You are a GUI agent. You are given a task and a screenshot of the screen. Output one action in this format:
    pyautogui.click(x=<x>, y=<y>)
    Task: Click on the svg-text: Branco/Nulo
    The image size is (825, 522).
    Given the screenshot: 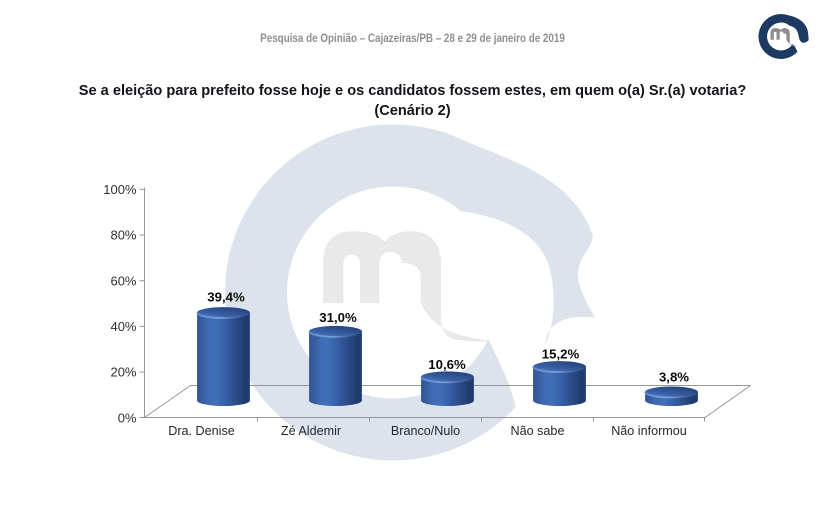 What is the action you would take?
    pyautogui.click(x=425, y=431)
    